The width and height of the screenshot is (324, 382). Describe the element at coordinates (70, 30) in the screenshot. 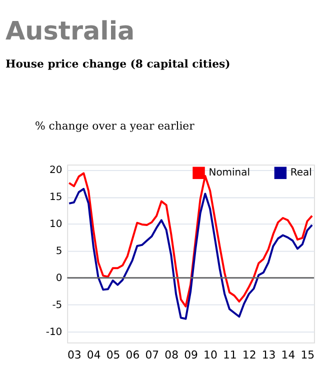

I see `chart-title: Australia` at that location.